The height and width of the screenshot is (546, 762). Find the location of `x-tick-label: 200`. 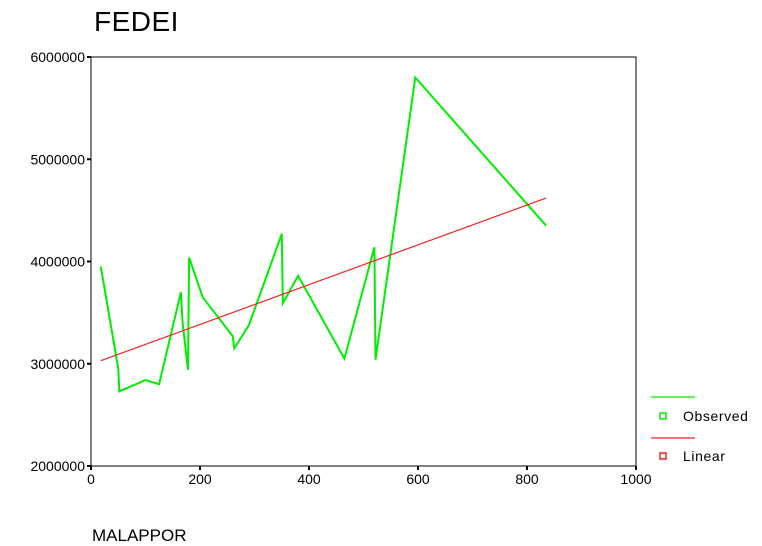

x-tick-label: 200 is located at coordinates (200, 479).